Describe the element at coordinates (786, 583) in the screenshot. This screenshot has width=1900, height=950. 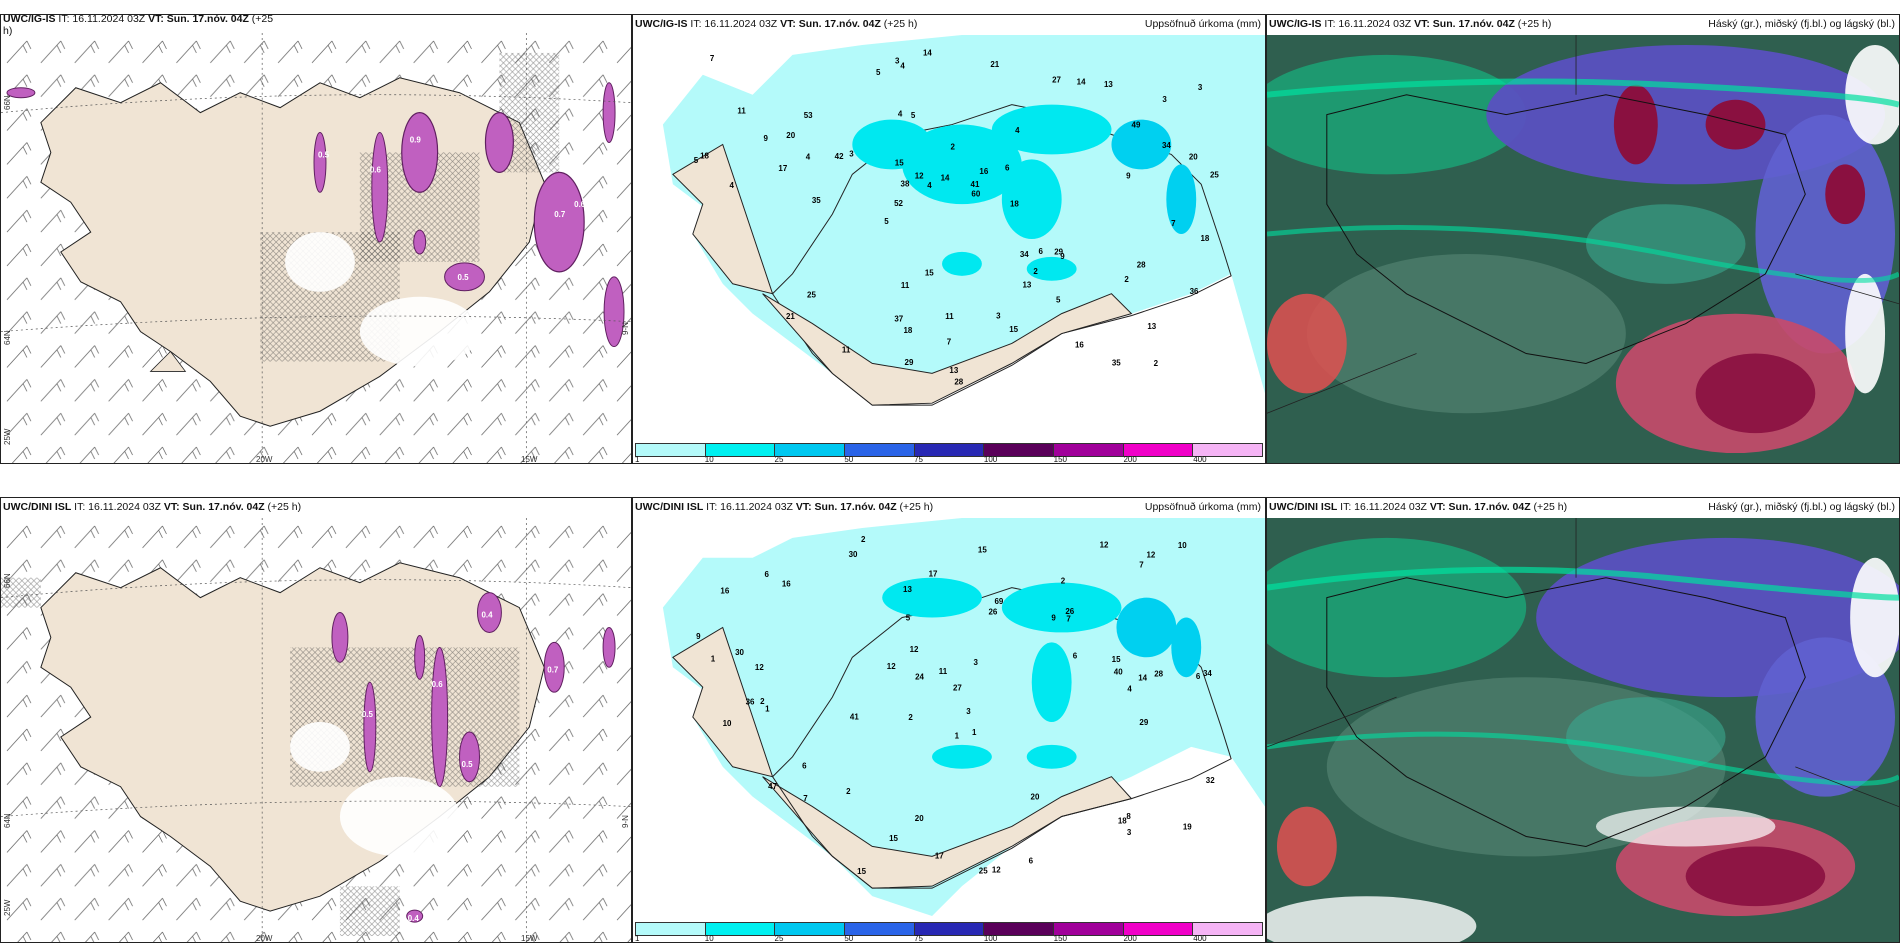
I see `precip-value-label: 16` at that location.